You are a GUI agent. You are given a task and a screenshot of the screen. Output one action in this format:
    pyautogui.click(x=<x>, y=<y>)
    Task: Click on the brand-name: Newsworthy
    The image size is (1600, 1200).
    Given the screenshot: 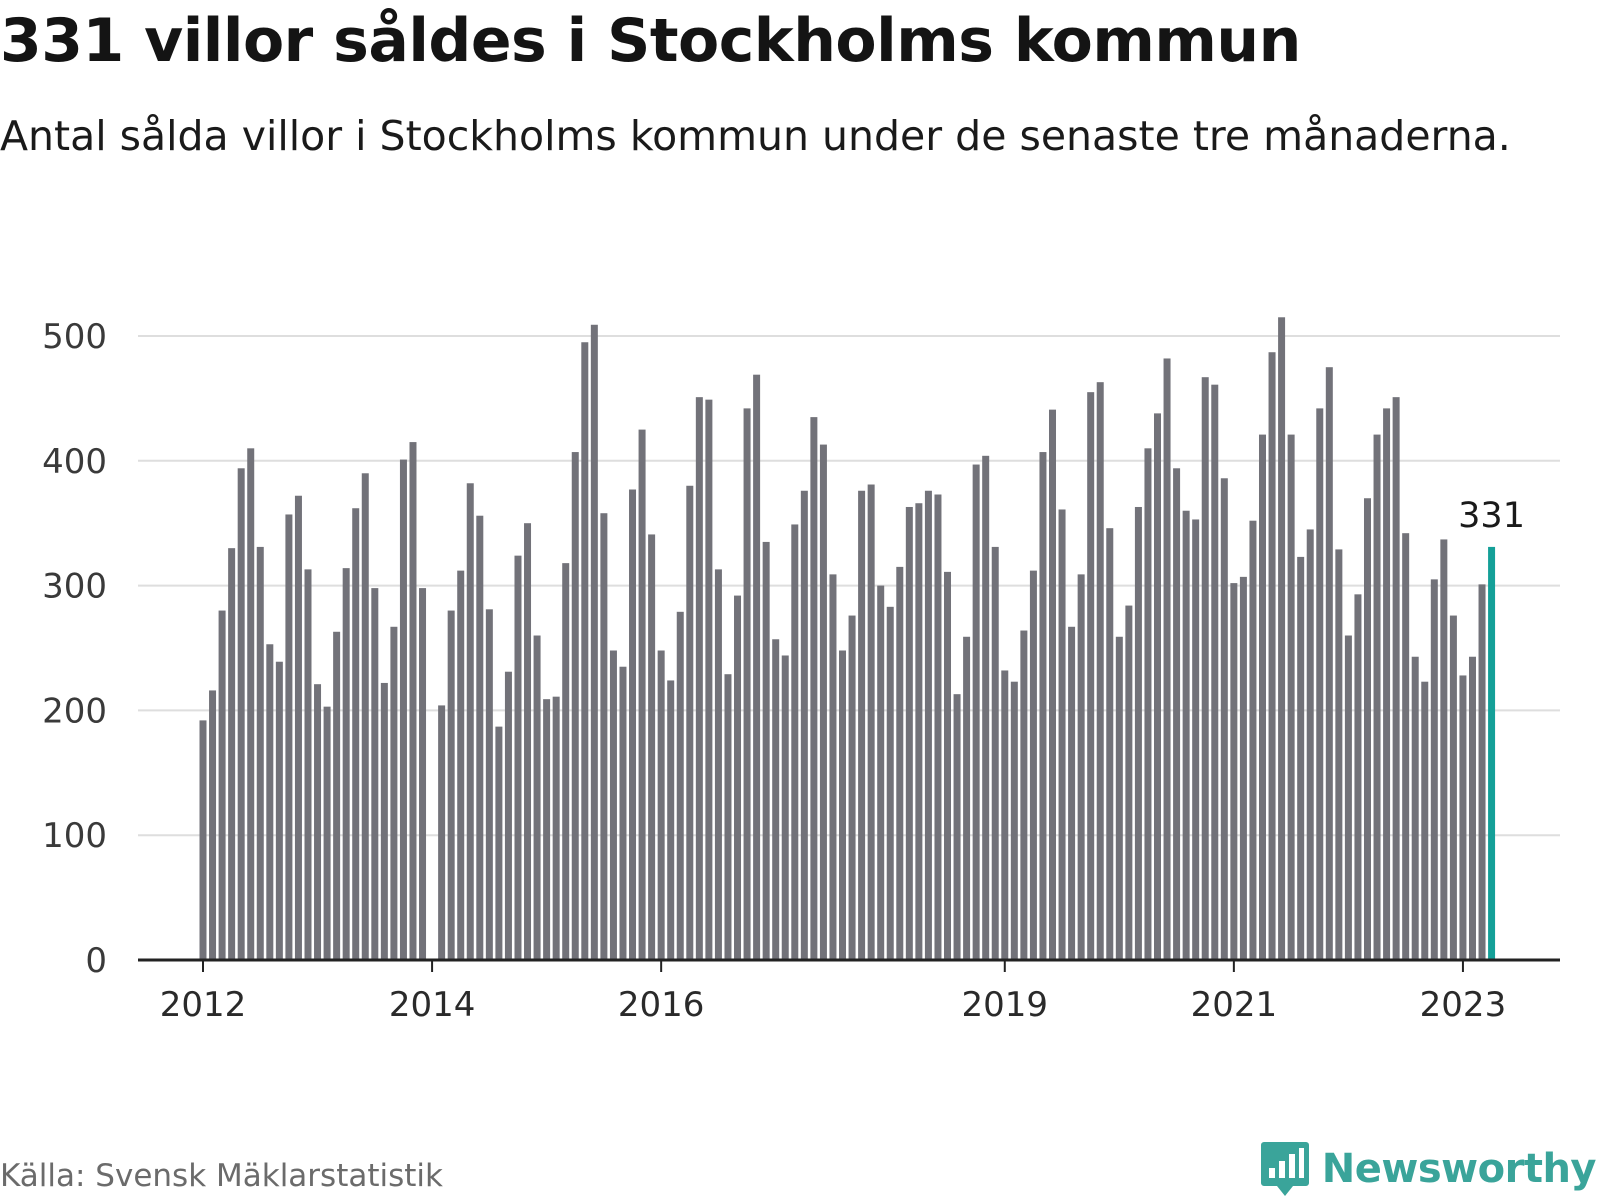 What is the action you would take?
    pyautogui.click(x=1459, y=1169)
    